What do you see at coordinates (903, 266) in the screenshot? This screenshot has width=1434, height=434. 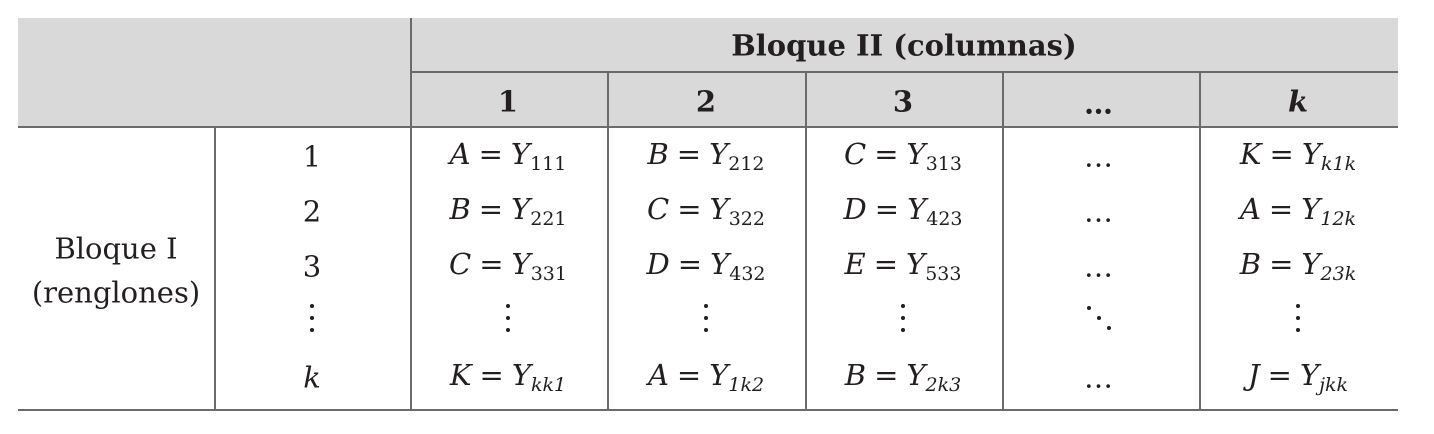 I see `table-cell: E = Y533` at bounding box center [903, 266].